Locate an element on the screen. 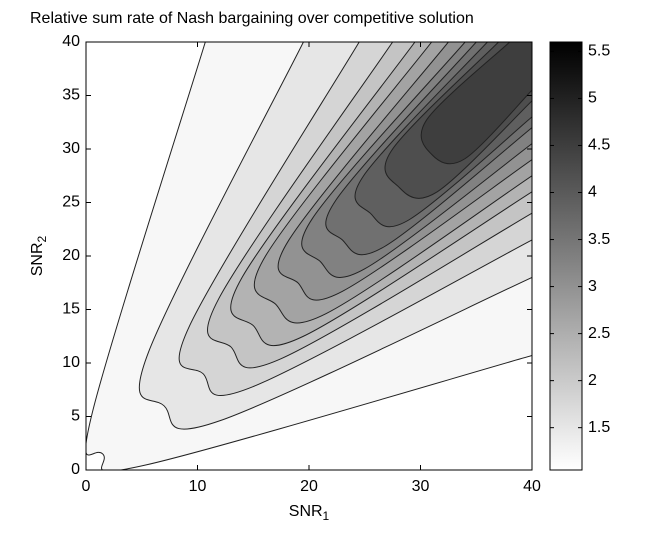  colorbar-tick-label: 3.5 is located at coordinates (599, 239).